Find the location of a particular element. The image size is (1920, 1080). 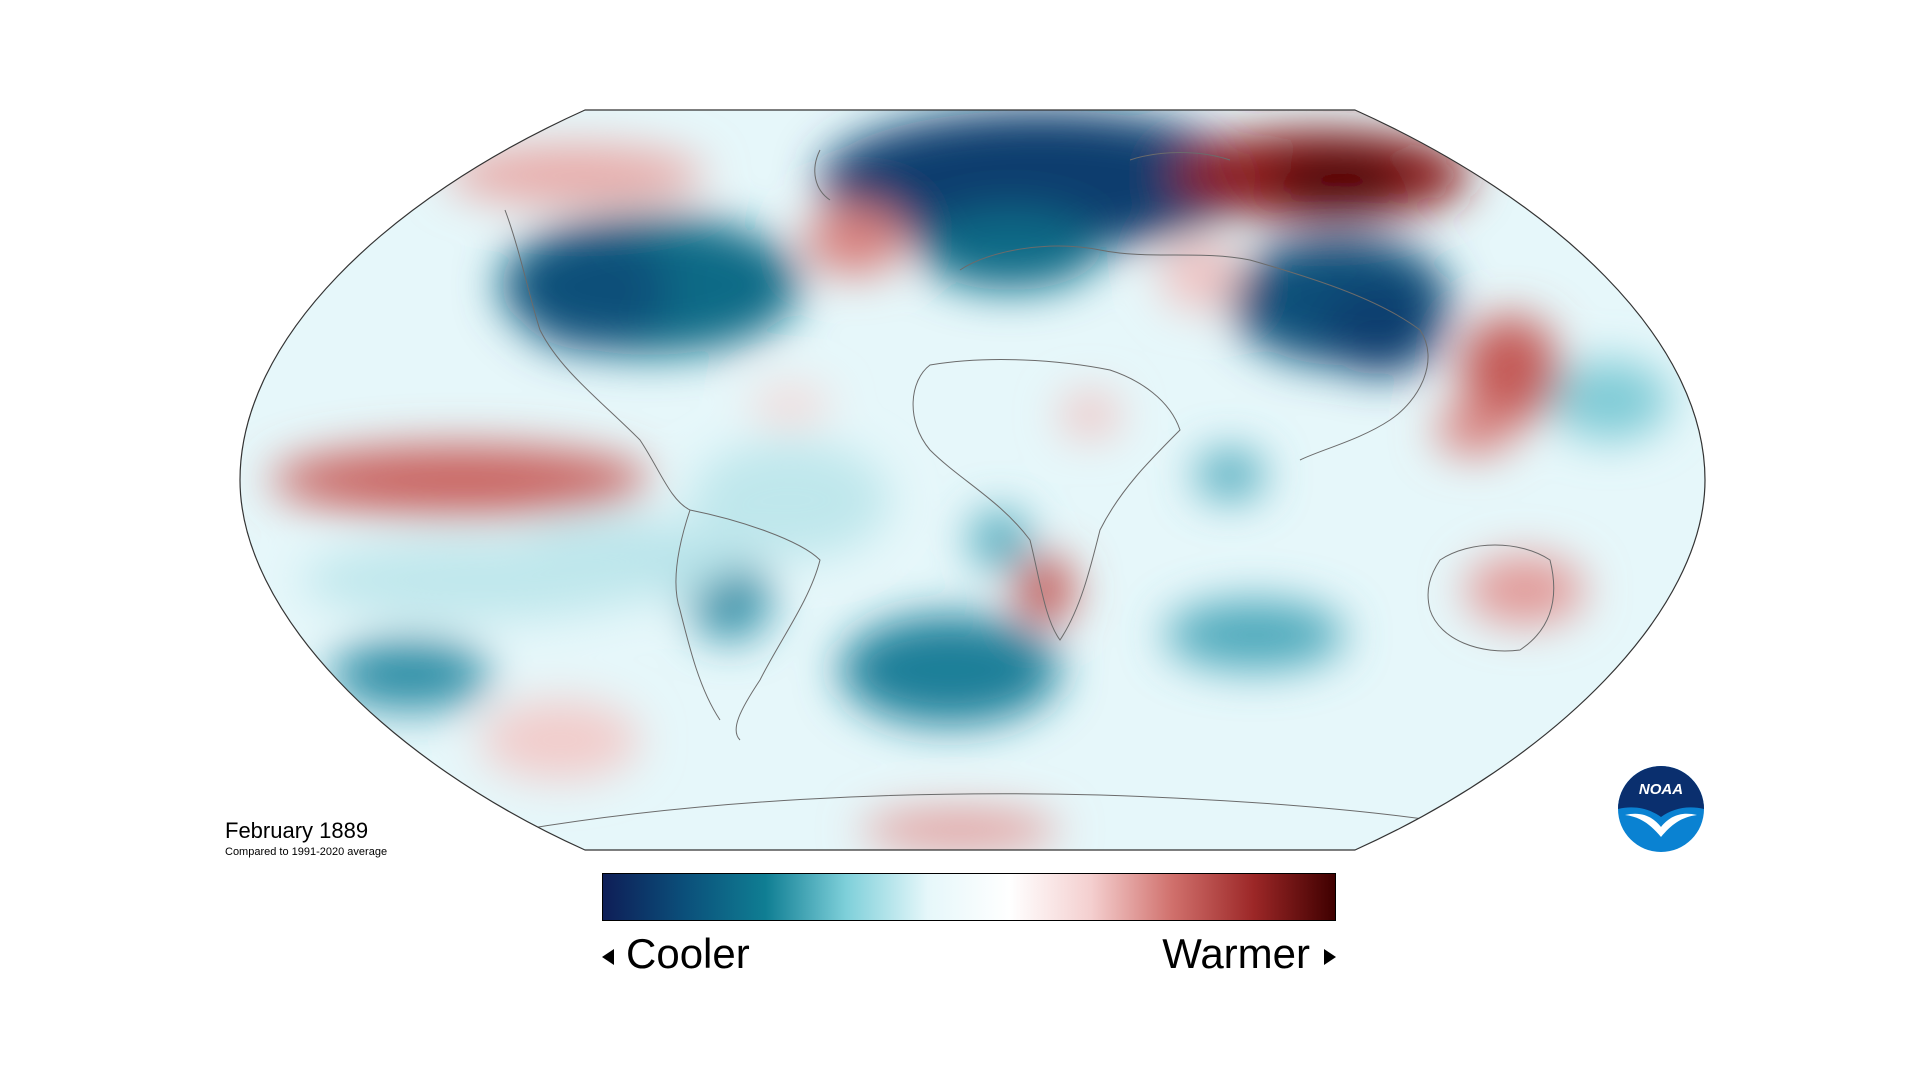

right-arrow-icon is located at coordinates (1330, 956).